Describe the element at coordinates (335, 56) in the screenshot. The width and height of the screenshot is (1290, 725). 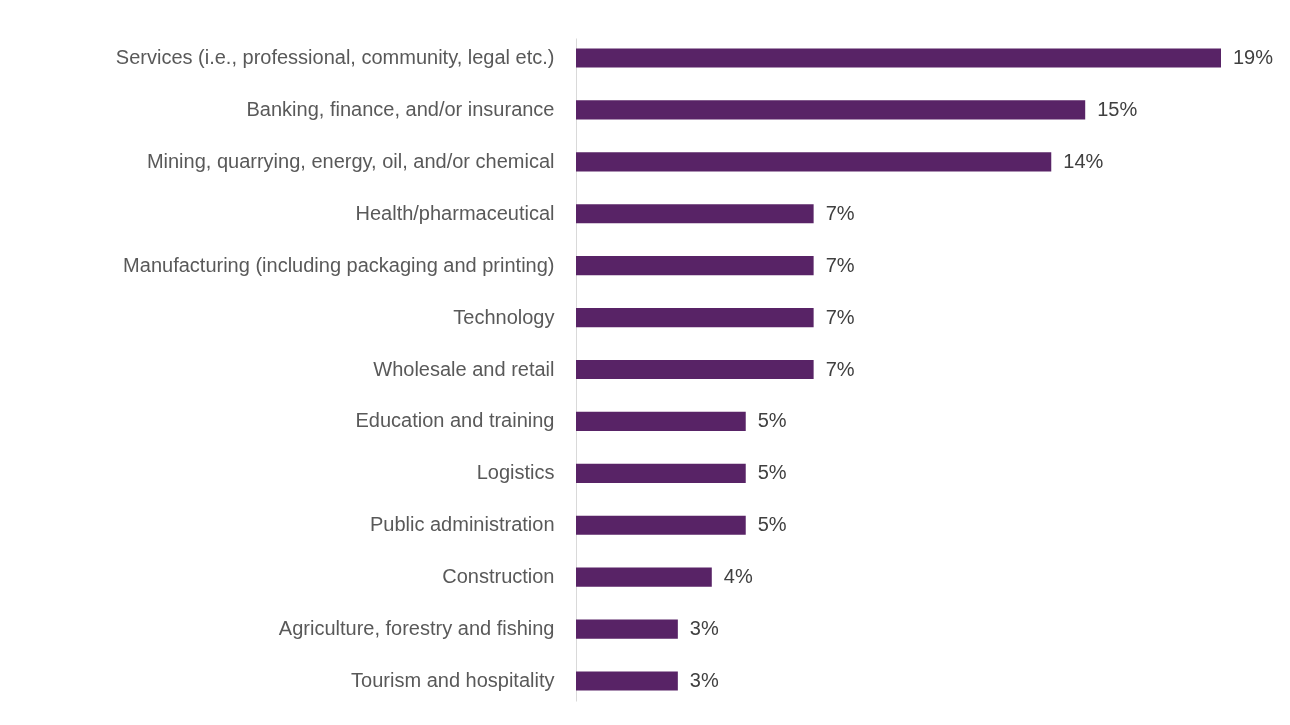
I see `y-tick-label: Services (i.e., professional, community, legal etc.)` at that location.